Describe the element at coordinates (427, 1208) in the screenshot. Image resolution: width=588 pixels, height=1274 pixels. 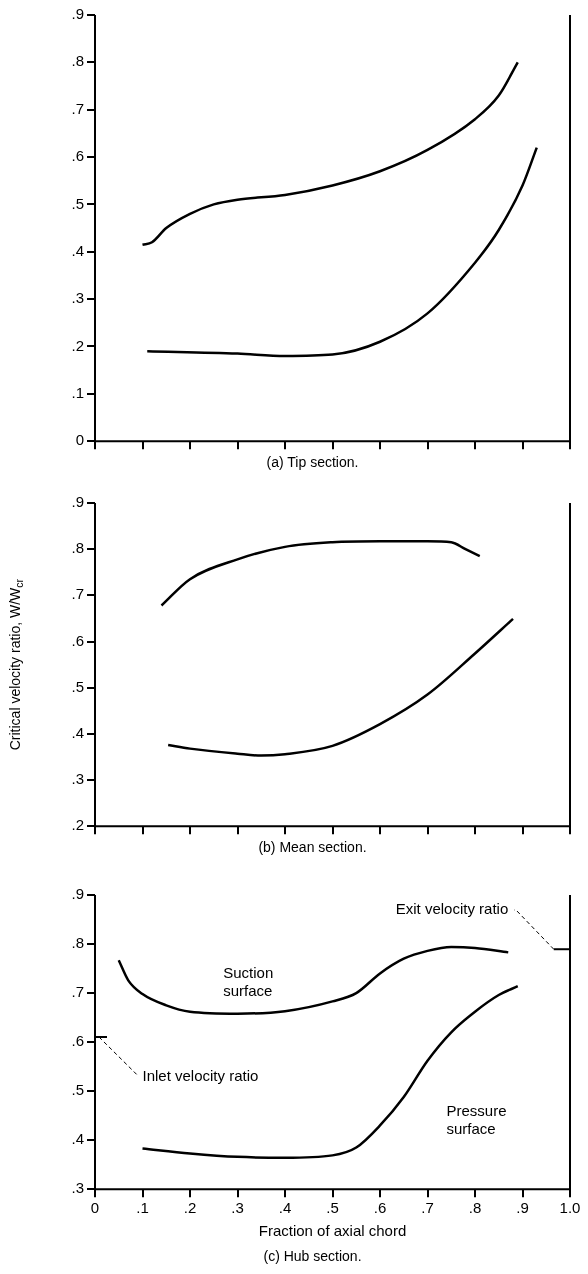
I see `x-tick-label: .7` at that location.